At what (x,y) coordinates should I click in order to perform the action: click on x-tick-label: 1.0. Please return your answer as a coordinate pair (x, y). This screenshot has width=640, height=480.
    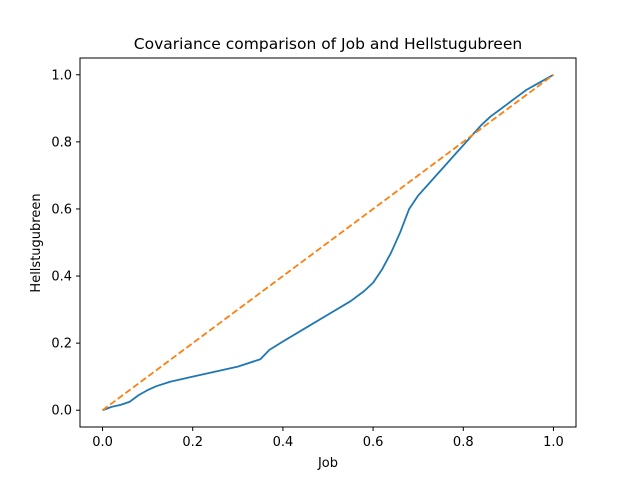
    Looking at the image, I should click on (553, 442).